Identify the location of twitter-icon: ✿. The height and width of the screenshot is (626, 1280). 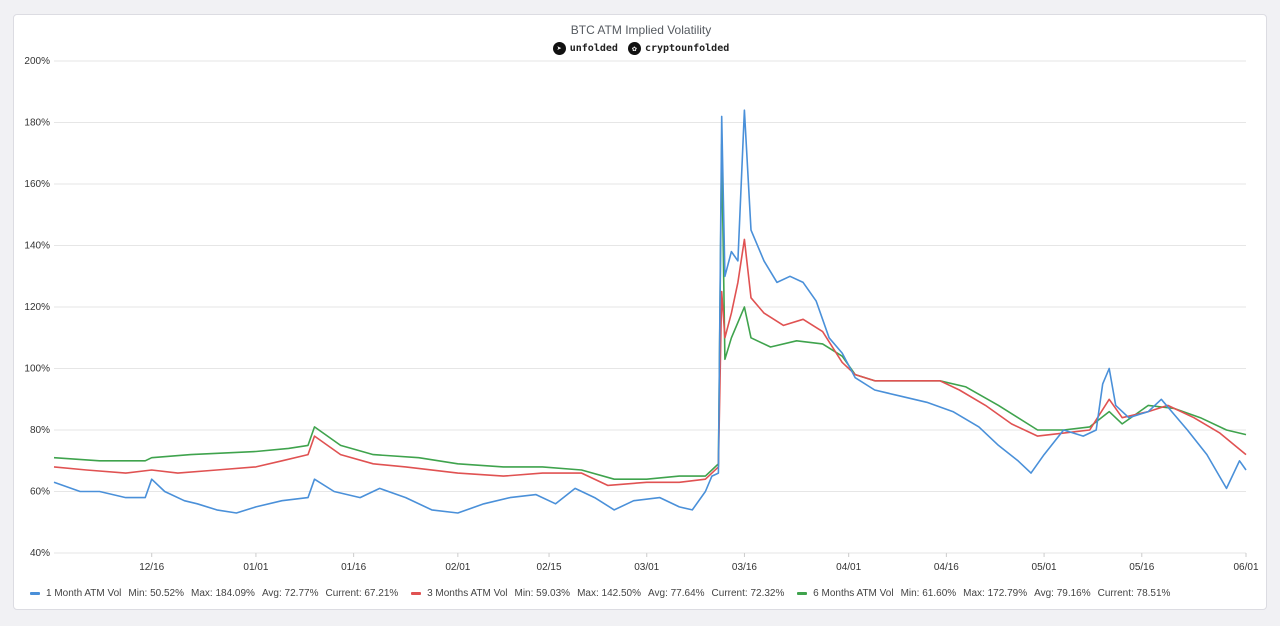
(634, 48).